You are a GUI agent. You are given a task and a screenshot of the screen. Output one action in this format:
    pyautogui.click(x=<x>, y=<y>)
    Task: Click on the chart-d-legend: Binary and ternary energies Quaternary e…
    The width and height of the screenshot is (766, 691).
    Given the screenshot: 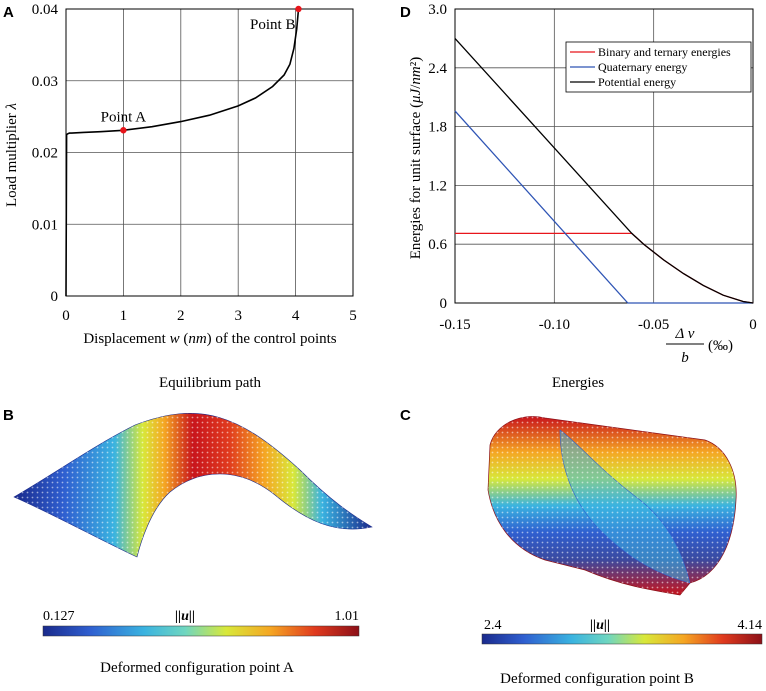 What is the action you would take?
    pyautogui.click(x=658, y=67)
    